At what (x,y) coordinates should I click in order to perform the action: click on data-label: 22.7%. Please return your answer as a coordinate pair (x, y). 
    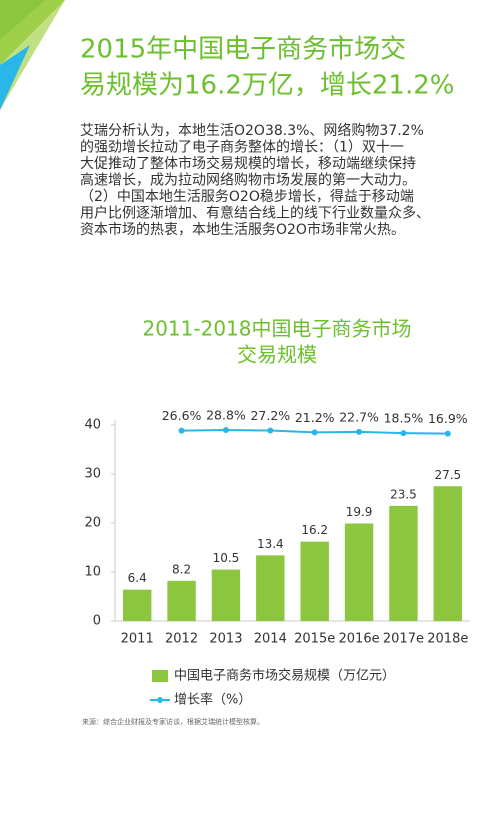
    Looking at the image, I should click on (359, 416).